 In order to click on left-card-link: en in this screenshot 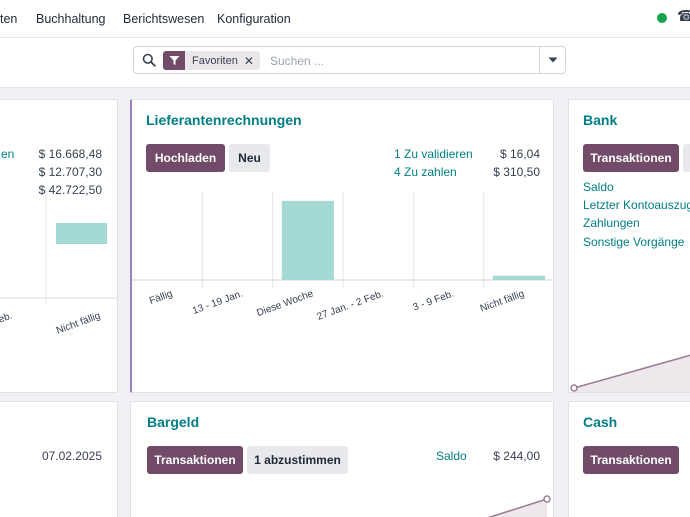, I will do `click(8, 154)`.